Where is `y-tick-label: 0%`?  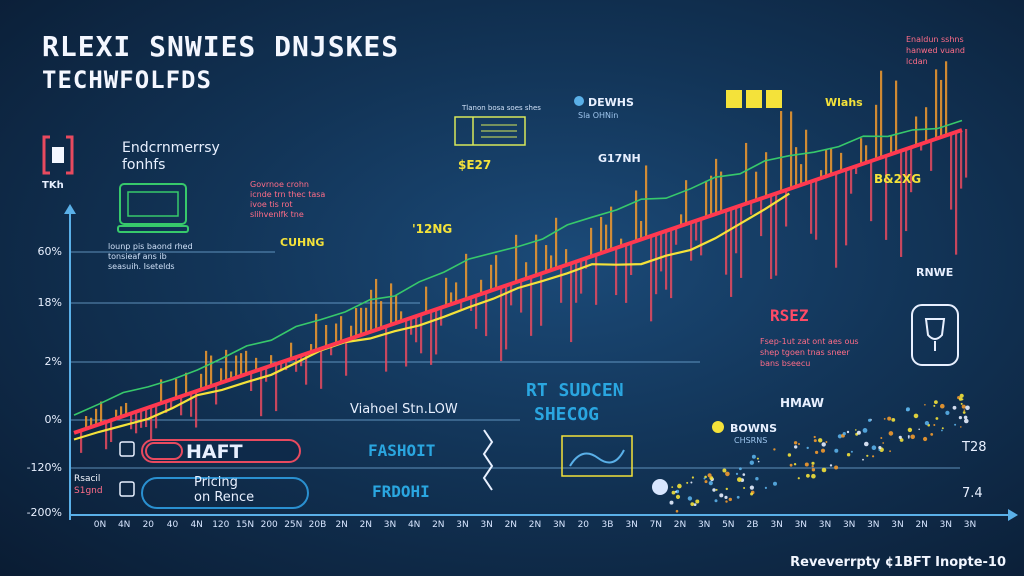
y-tick-label: 0% is located at coordinates (53, 419).